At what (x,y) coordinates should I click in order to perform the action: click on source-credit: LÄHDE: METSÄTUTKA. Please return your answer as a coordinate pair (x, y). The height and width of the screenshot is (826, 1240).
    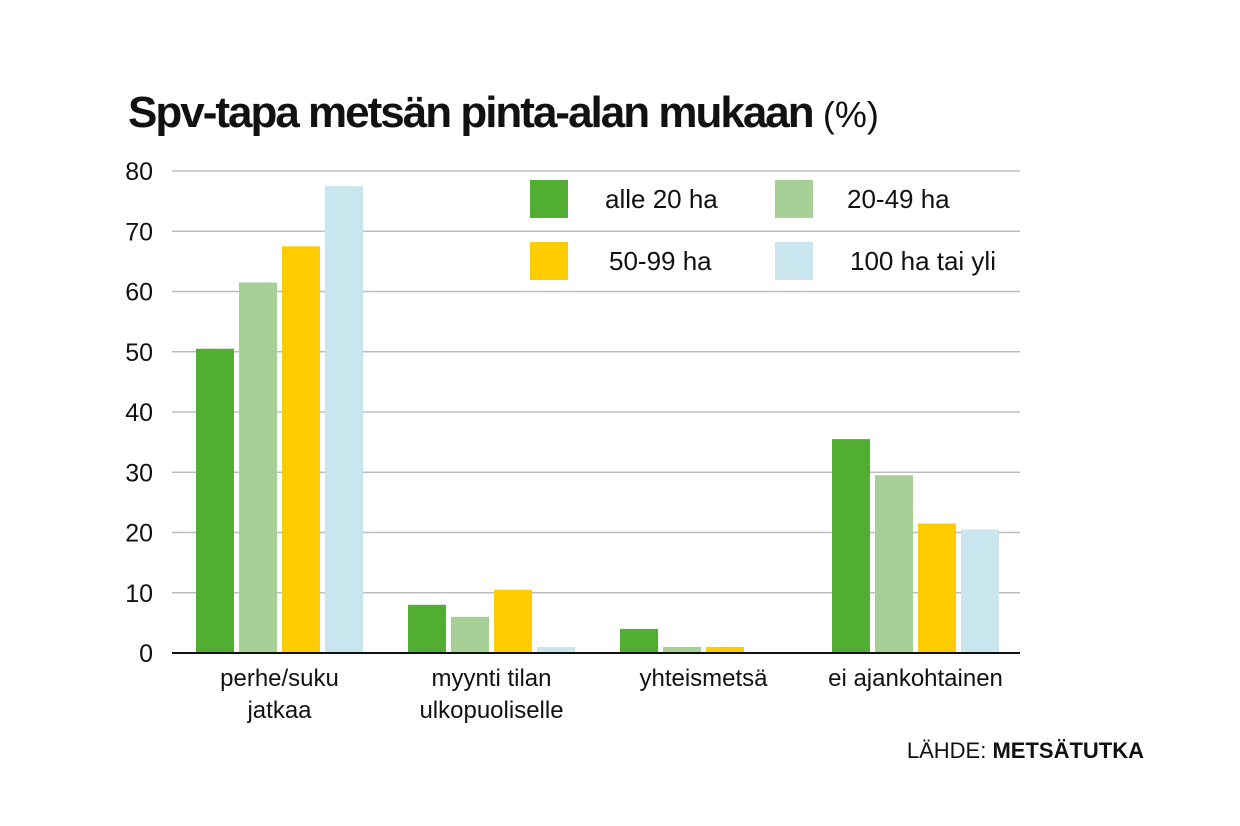
    Looking at the image, I should click on (1025, 751).